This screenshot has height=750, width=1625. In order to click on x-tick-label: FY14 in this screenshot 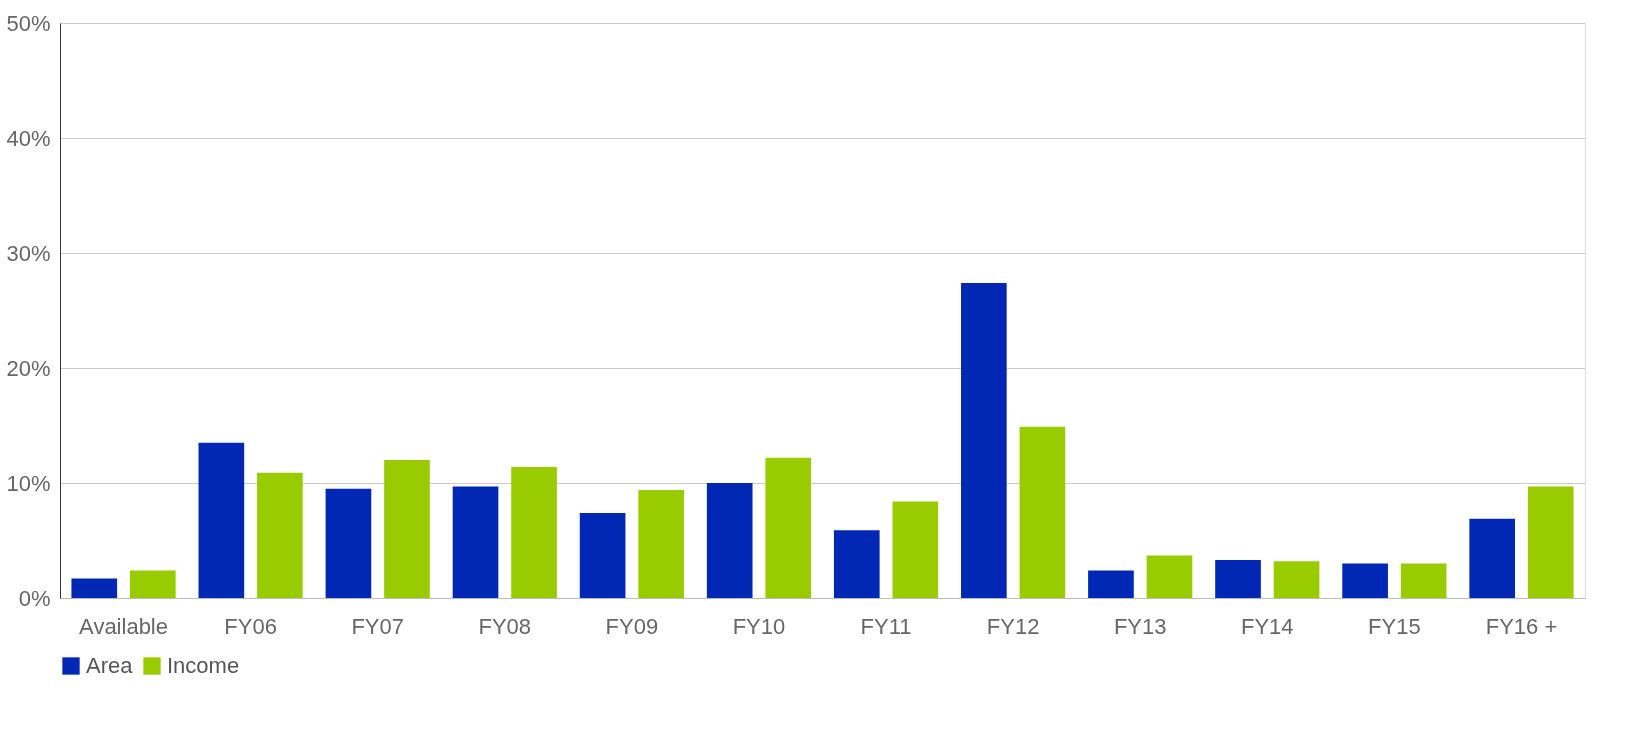, I will do `click(1267, 626)`.